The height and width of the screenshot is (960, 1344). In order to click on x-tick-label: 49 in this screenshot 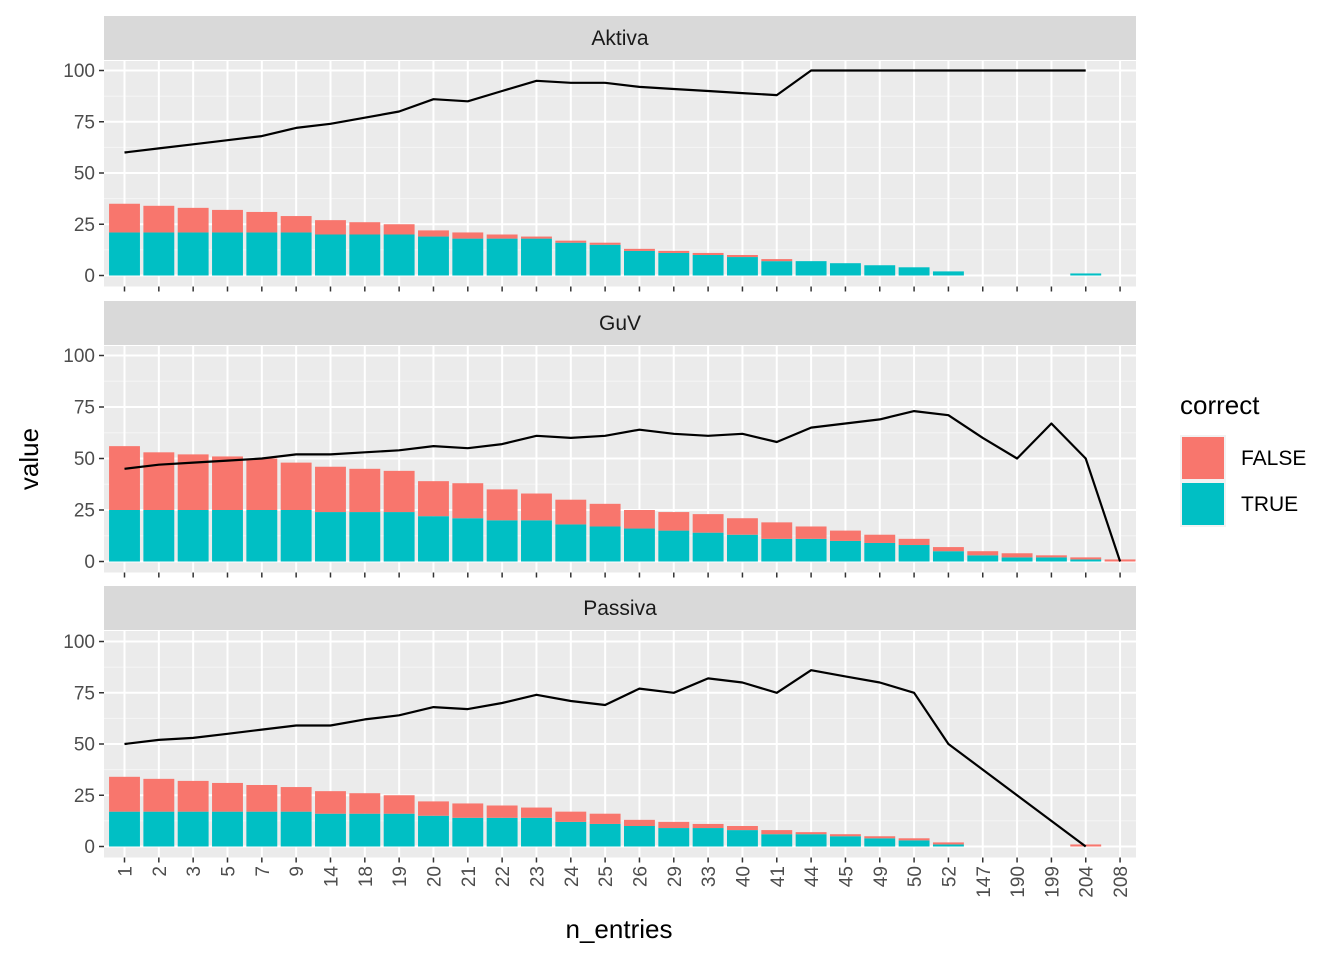, I will do `click(881, 876)`.